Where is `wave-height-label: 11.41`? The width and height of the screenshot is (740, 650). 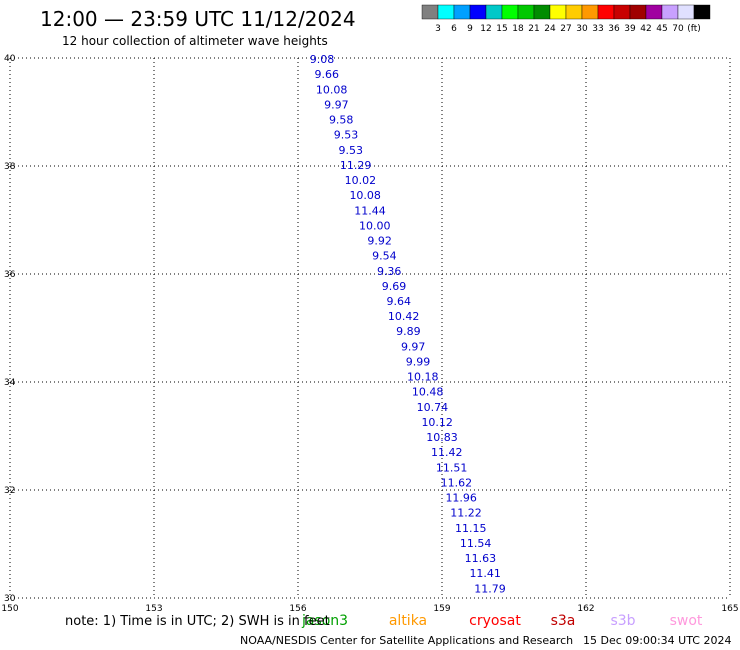 wave-height-label: 11.41 is located at coordinates (485, 573).